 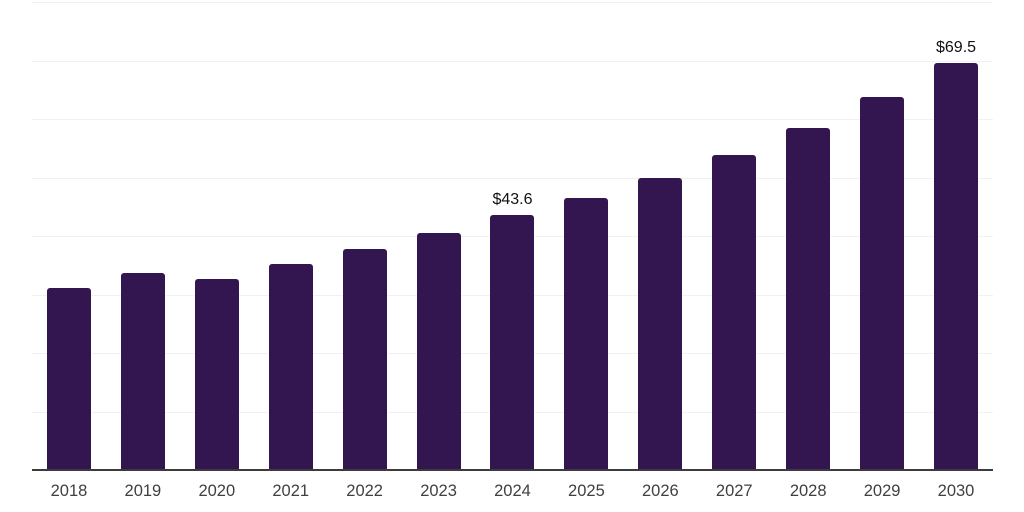 I want to click on bar-2029, so click(x=882, y=283).